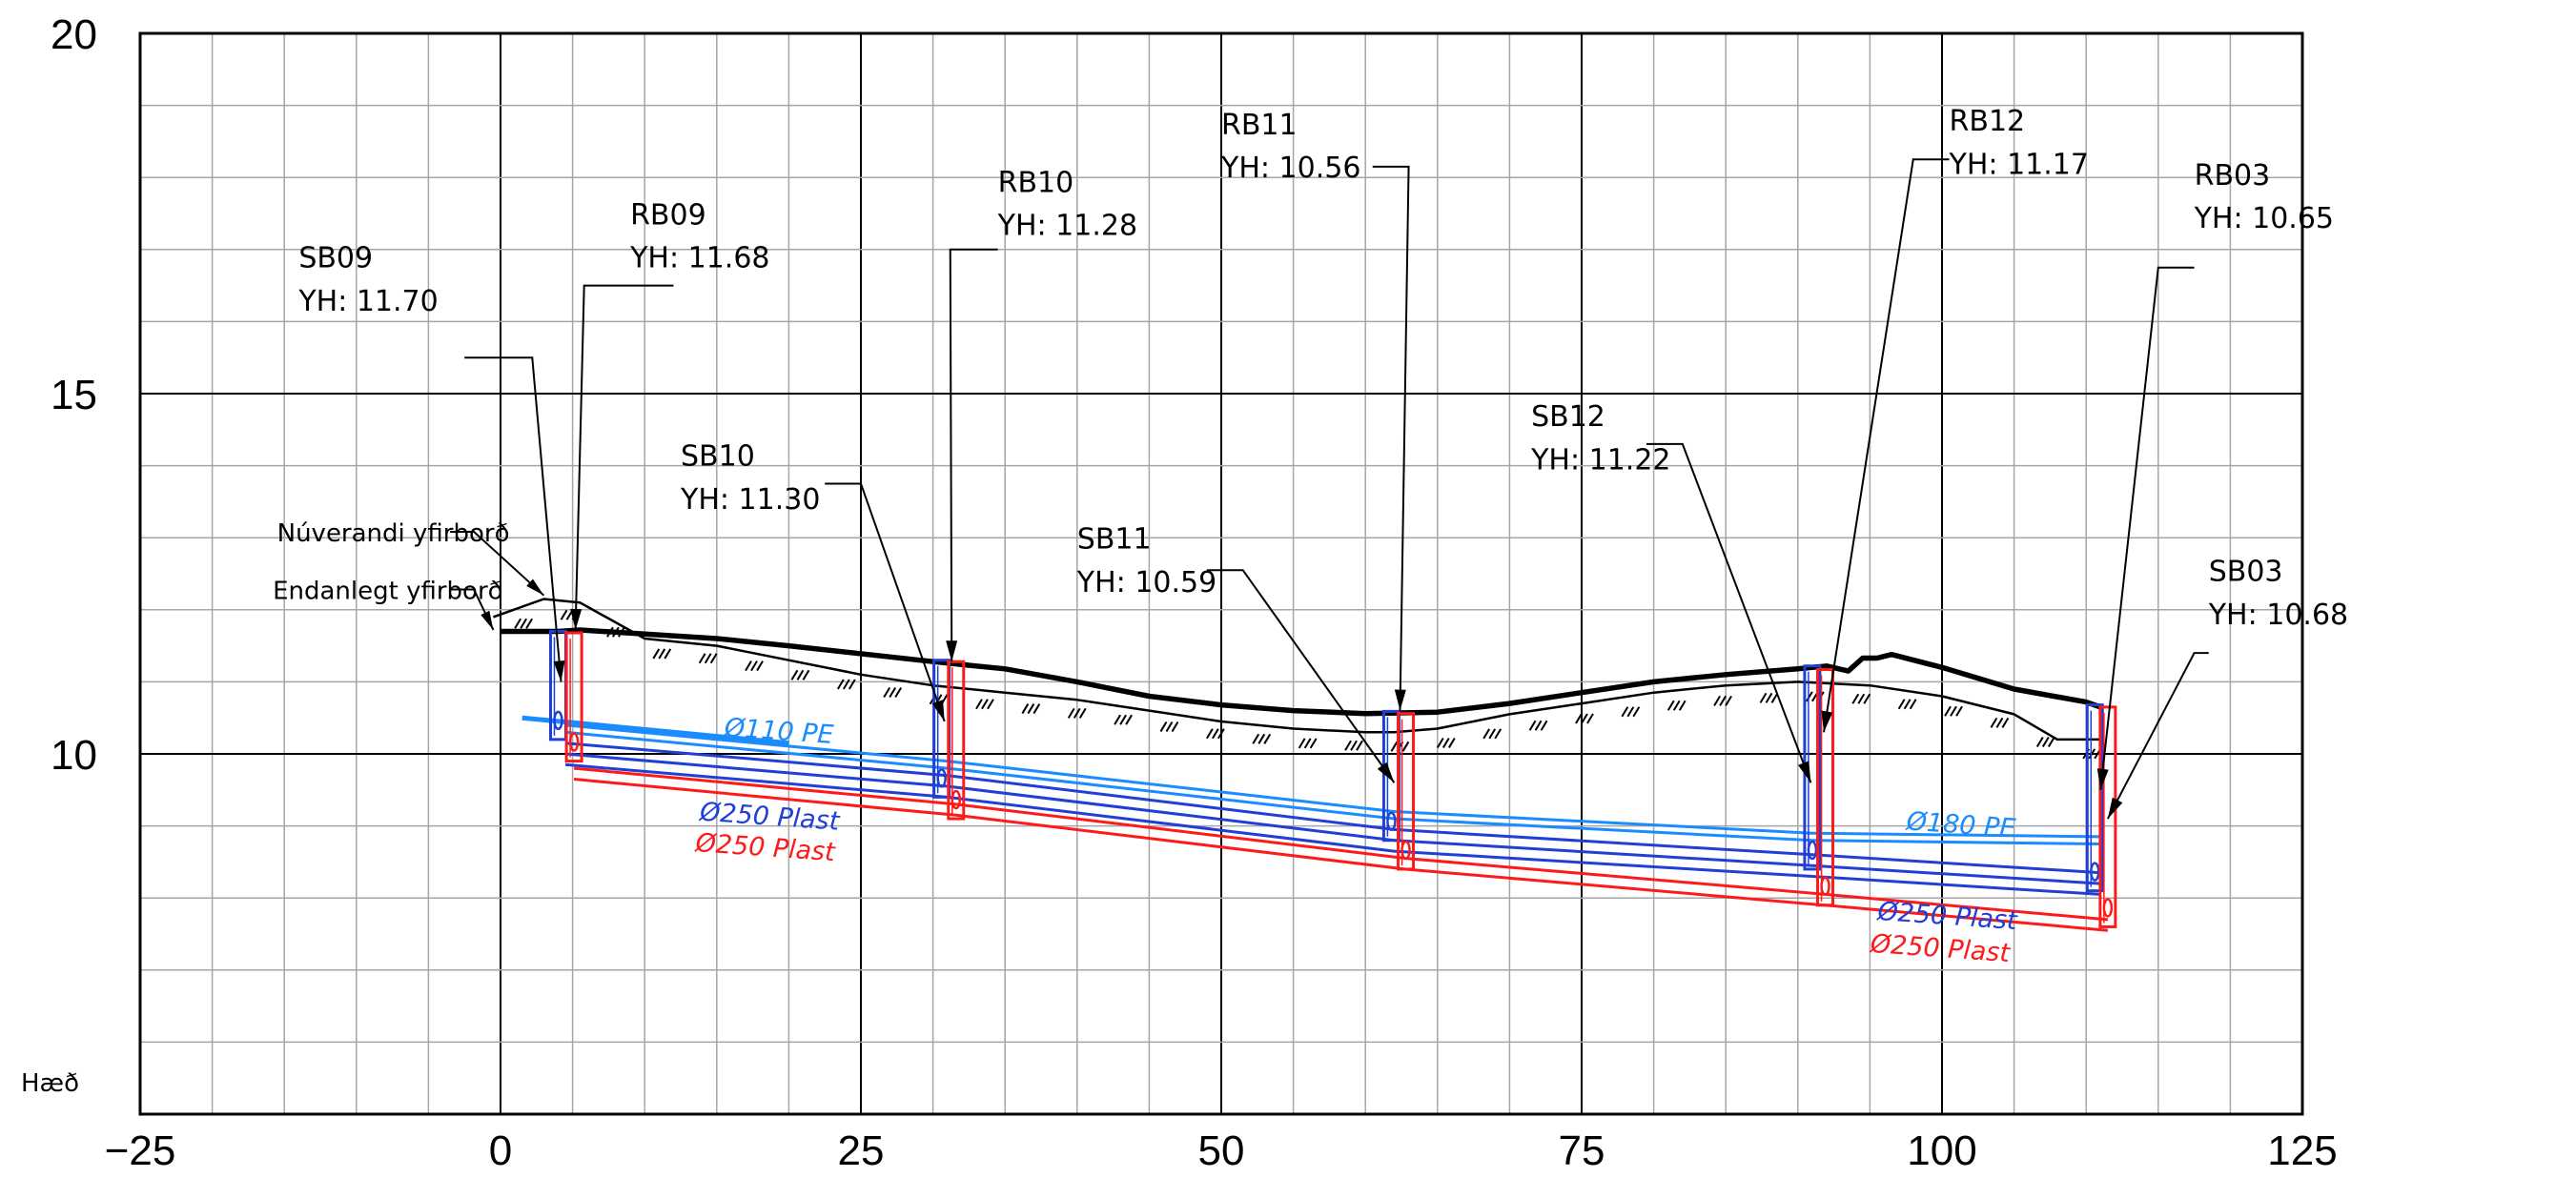 Image resolution: width=2576 pixels, height=1178 pixels. What do you see at coordinates (2019, 164) in the screenshot?
I see `callout-yh-rb12: YH: 11.17` at bounding box center [2019, 164].